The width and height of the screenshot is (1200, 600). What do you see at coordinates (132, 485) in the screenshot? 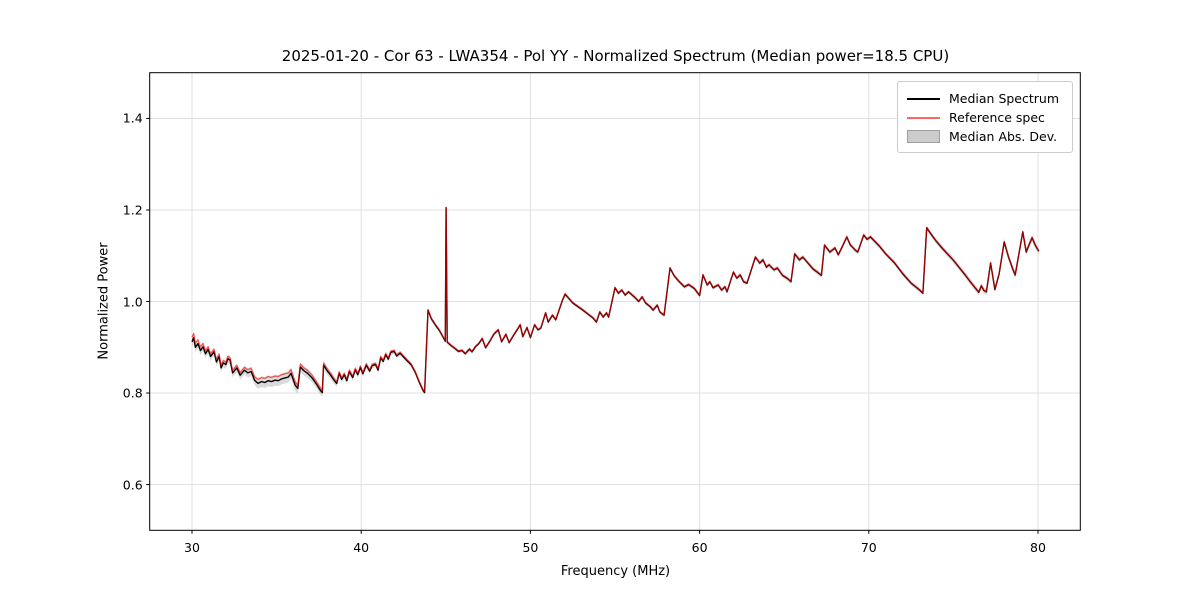
I see `y-tick-label: 0.6` at bounding box center [132, 485].